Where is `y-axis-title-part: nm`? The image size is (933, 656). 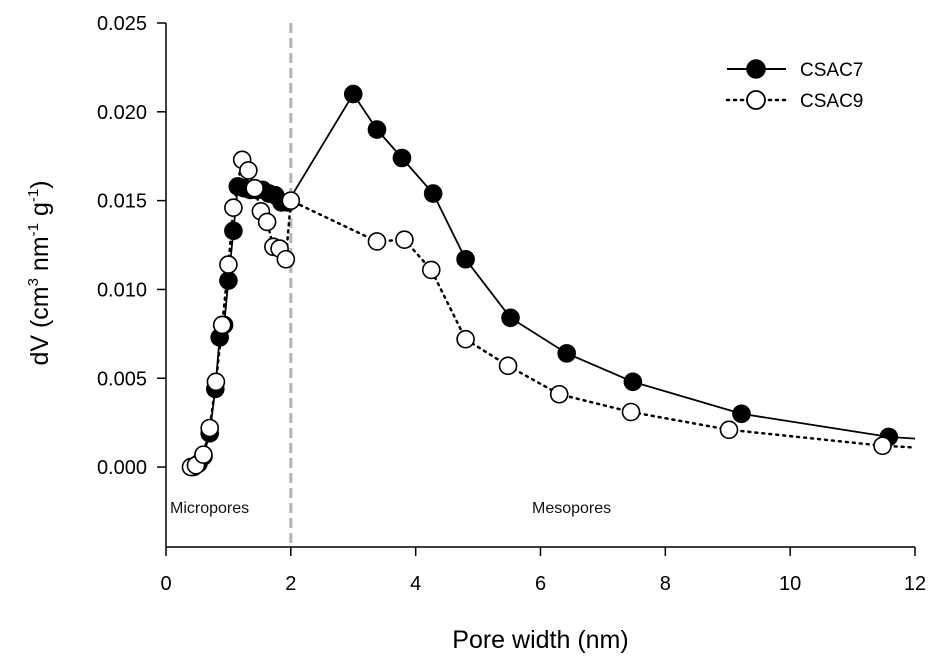 y-axis-title-part: nm is located at coordinates (40, 257).